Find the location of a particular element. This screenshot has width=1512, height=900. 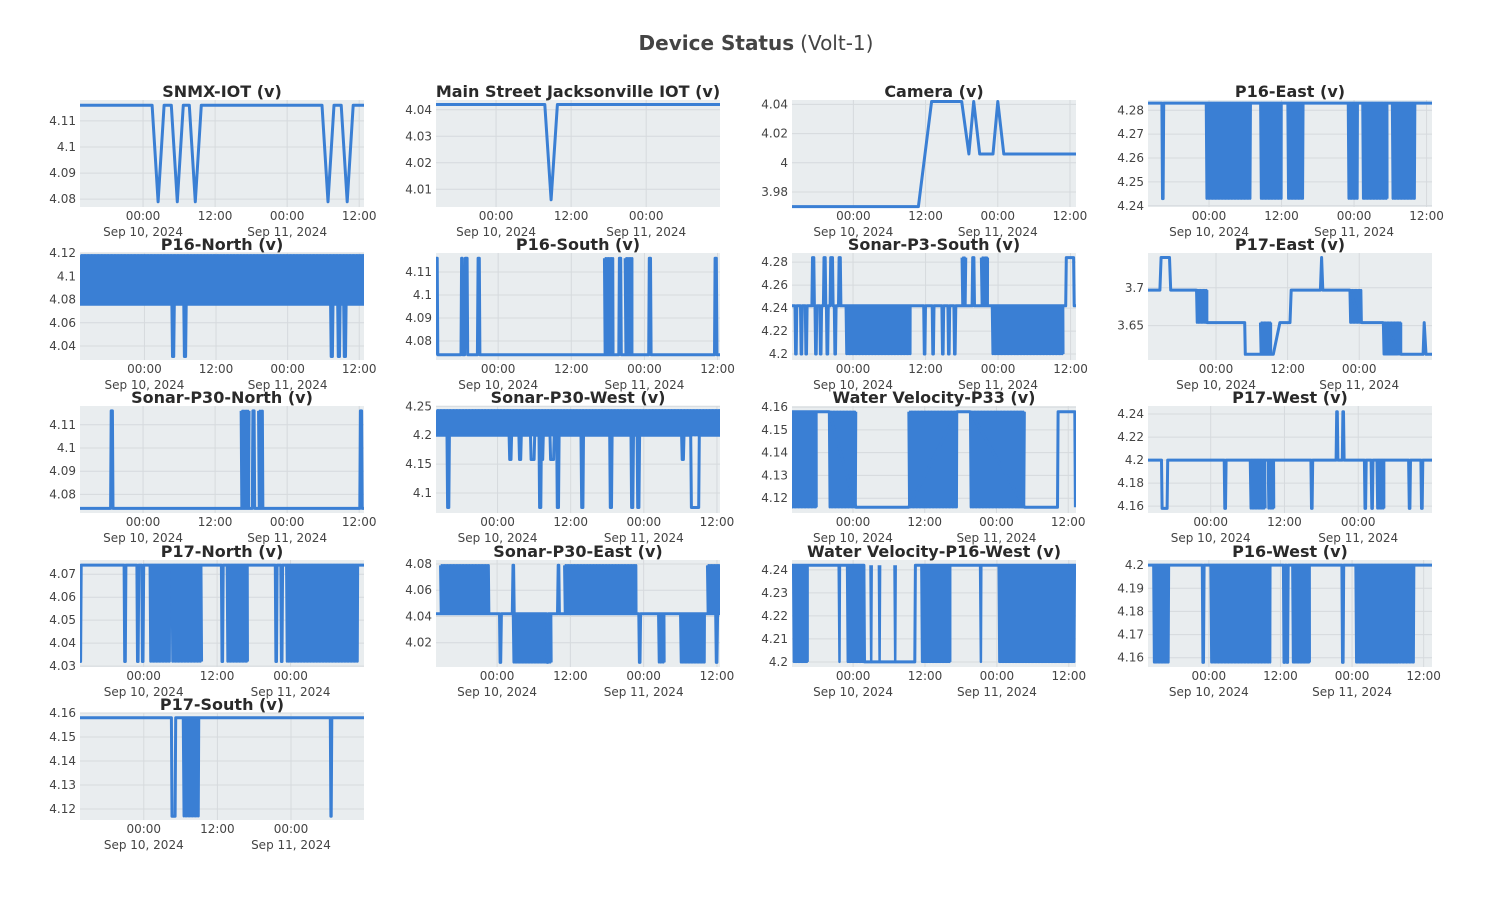

subplot-title: P16-South (v) is located at coordinates (578, 244).